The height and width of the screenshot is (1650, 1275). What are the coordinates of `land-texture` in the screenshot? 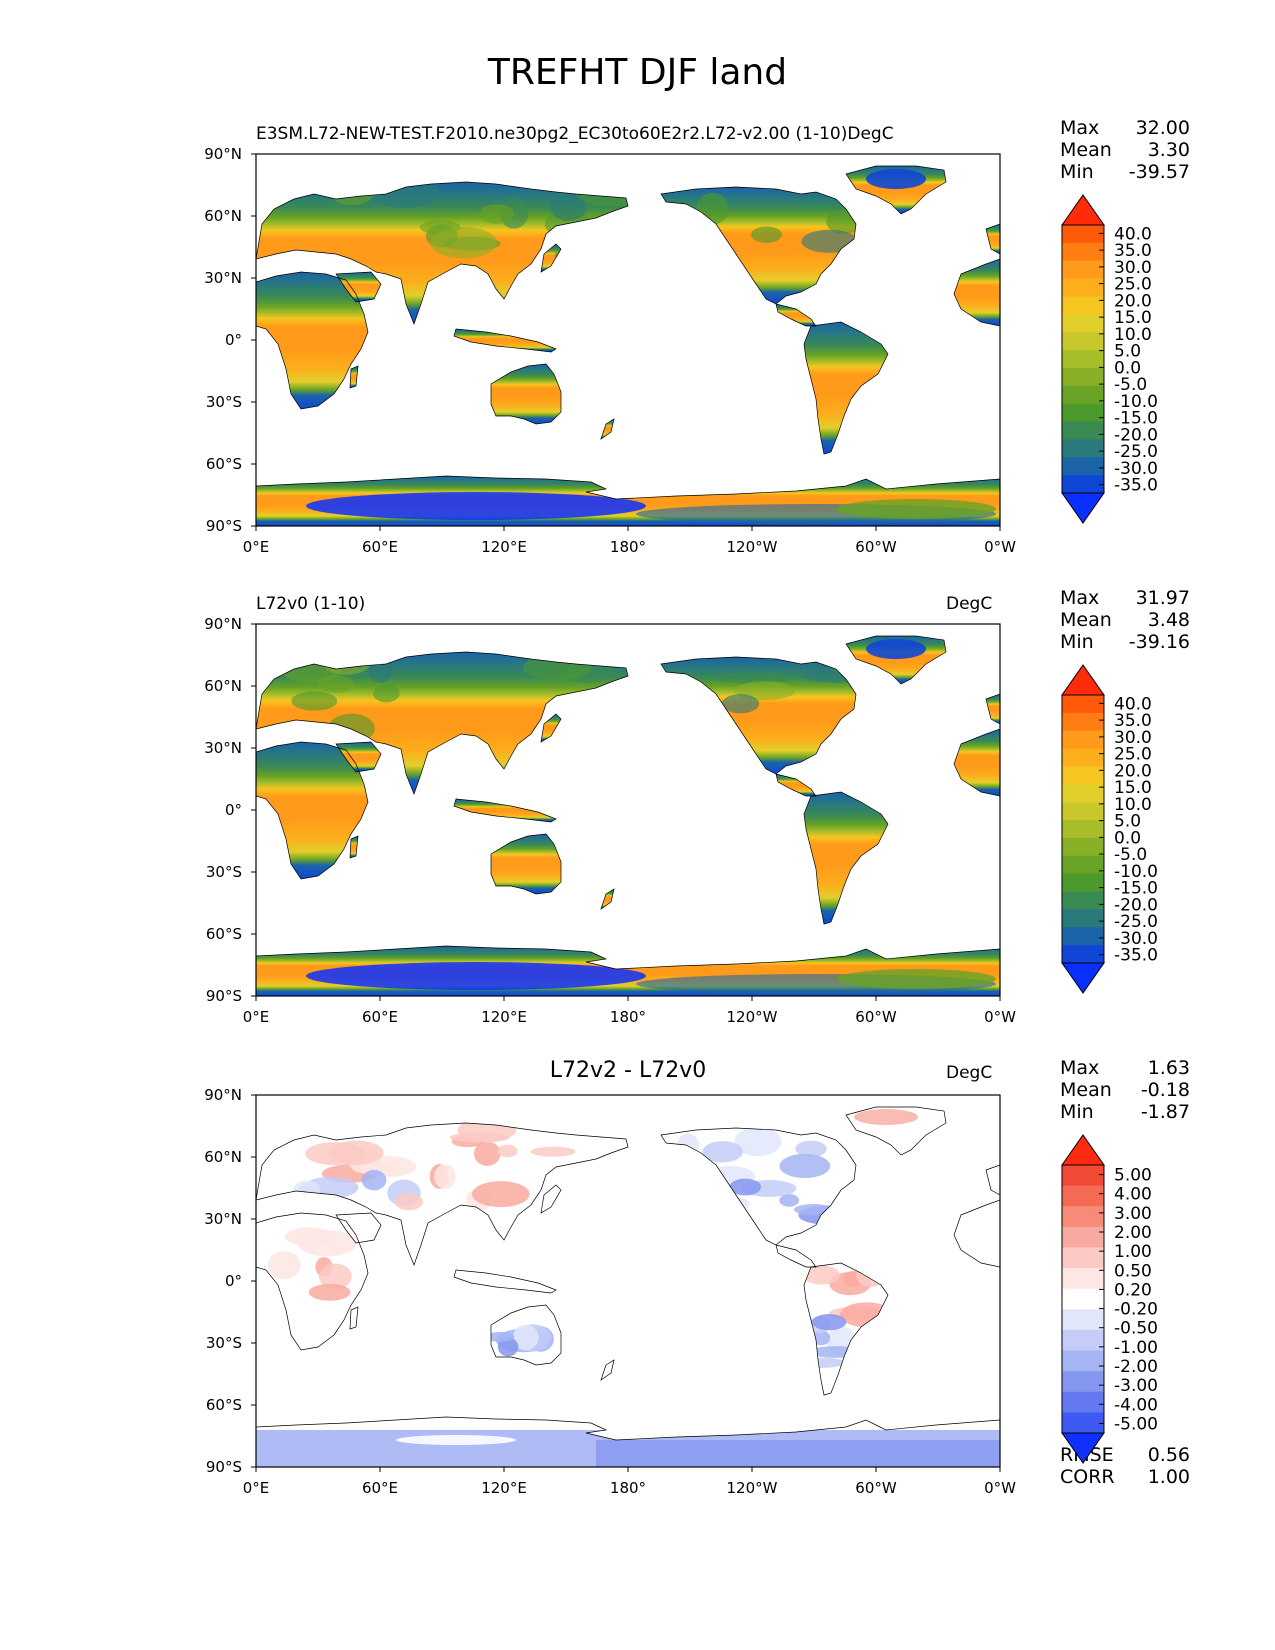 It's located at (651, 346).